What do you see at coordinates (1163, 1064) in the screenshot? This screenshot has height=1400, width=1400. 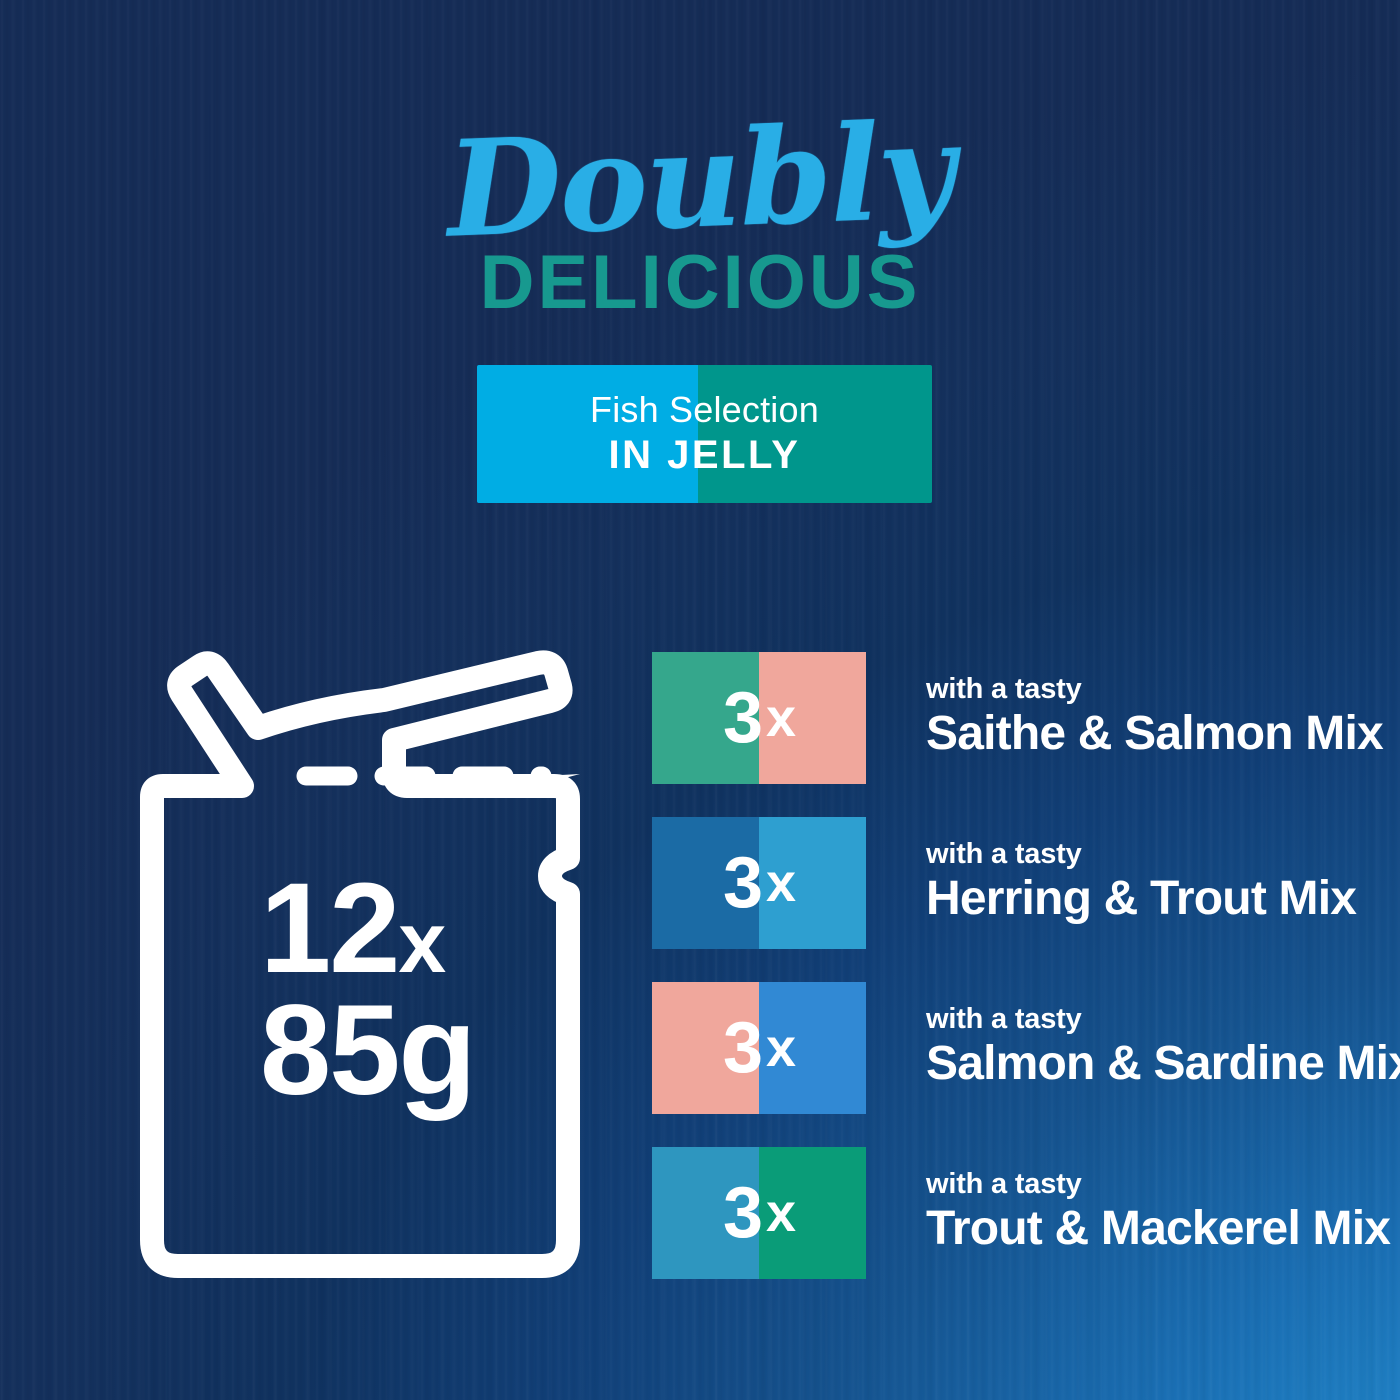 I see `variant-name: Salmon & Sardine Mix` at bounding box center [1163, 1064].